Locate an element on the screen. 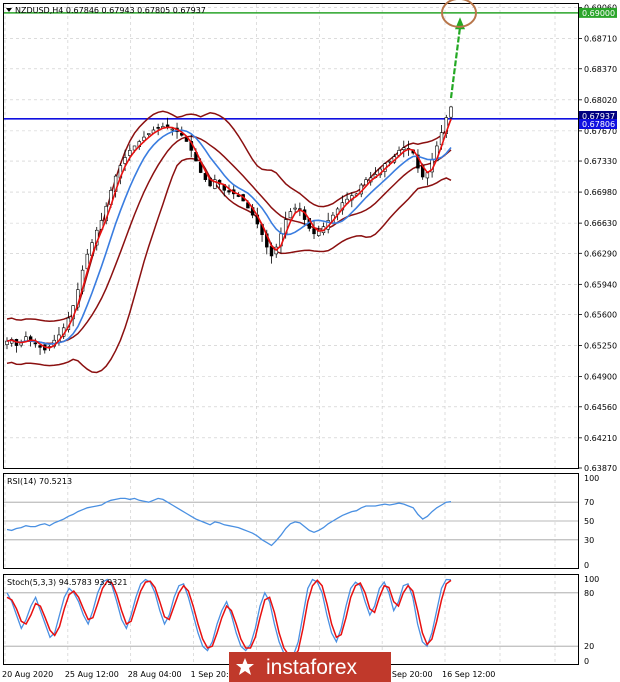 This screenshot has width=620, height=682. time-axis-label: 28 Aug 04:00 is located at coordinates (155, 674).